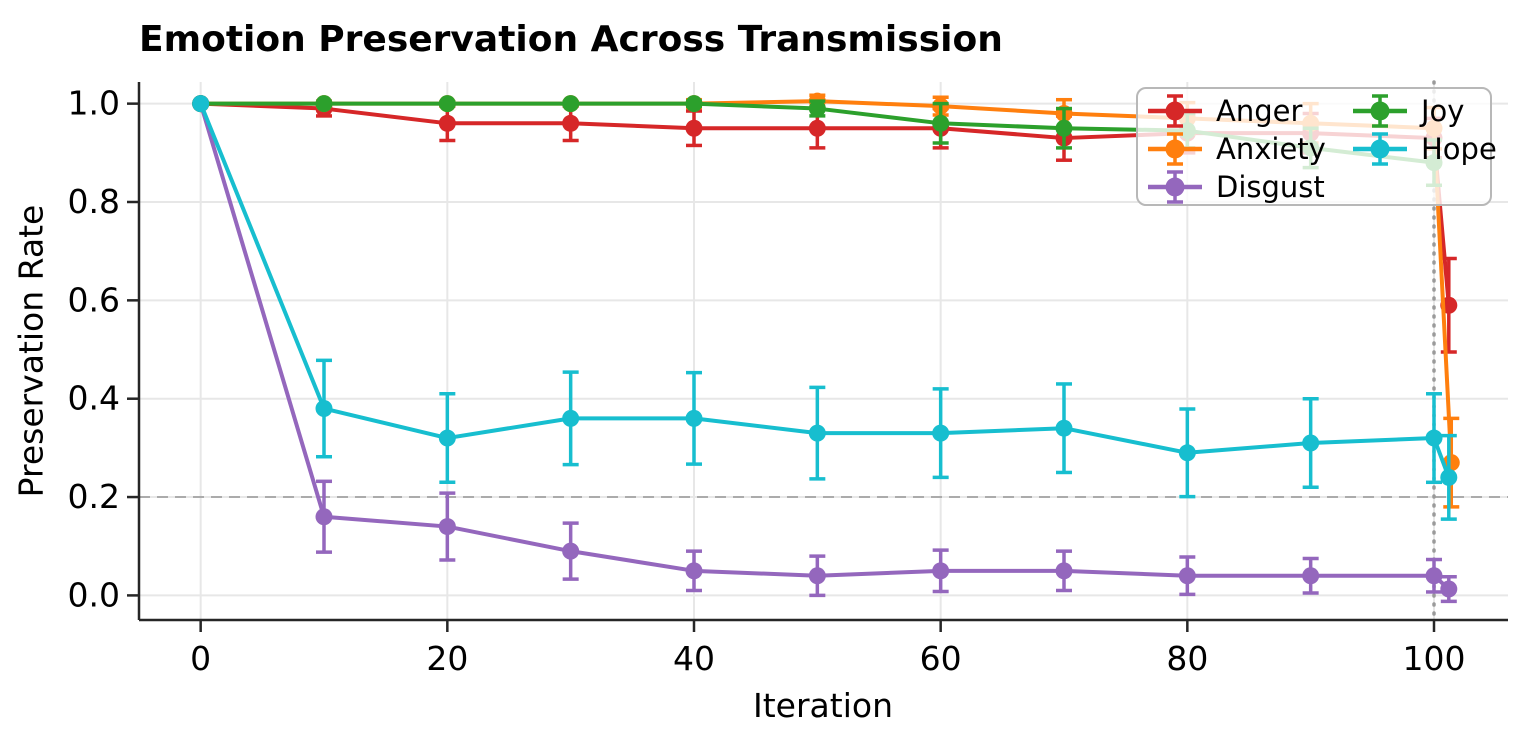  I want to click on x-tick-label: 0, so click(200, 658).